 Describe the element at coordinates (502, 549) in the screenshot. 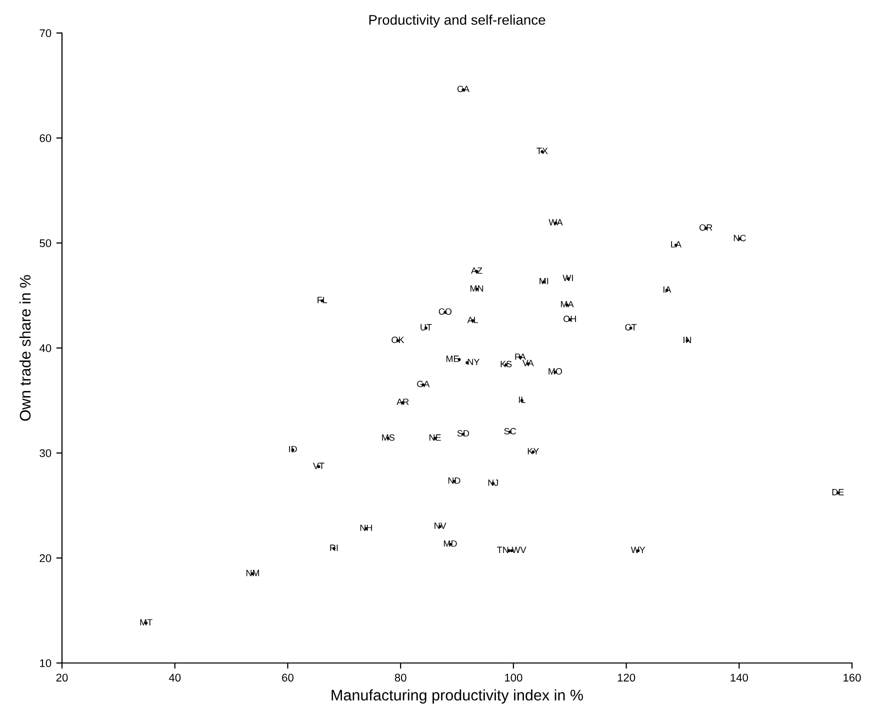

I see `data-label: TN` at that location.